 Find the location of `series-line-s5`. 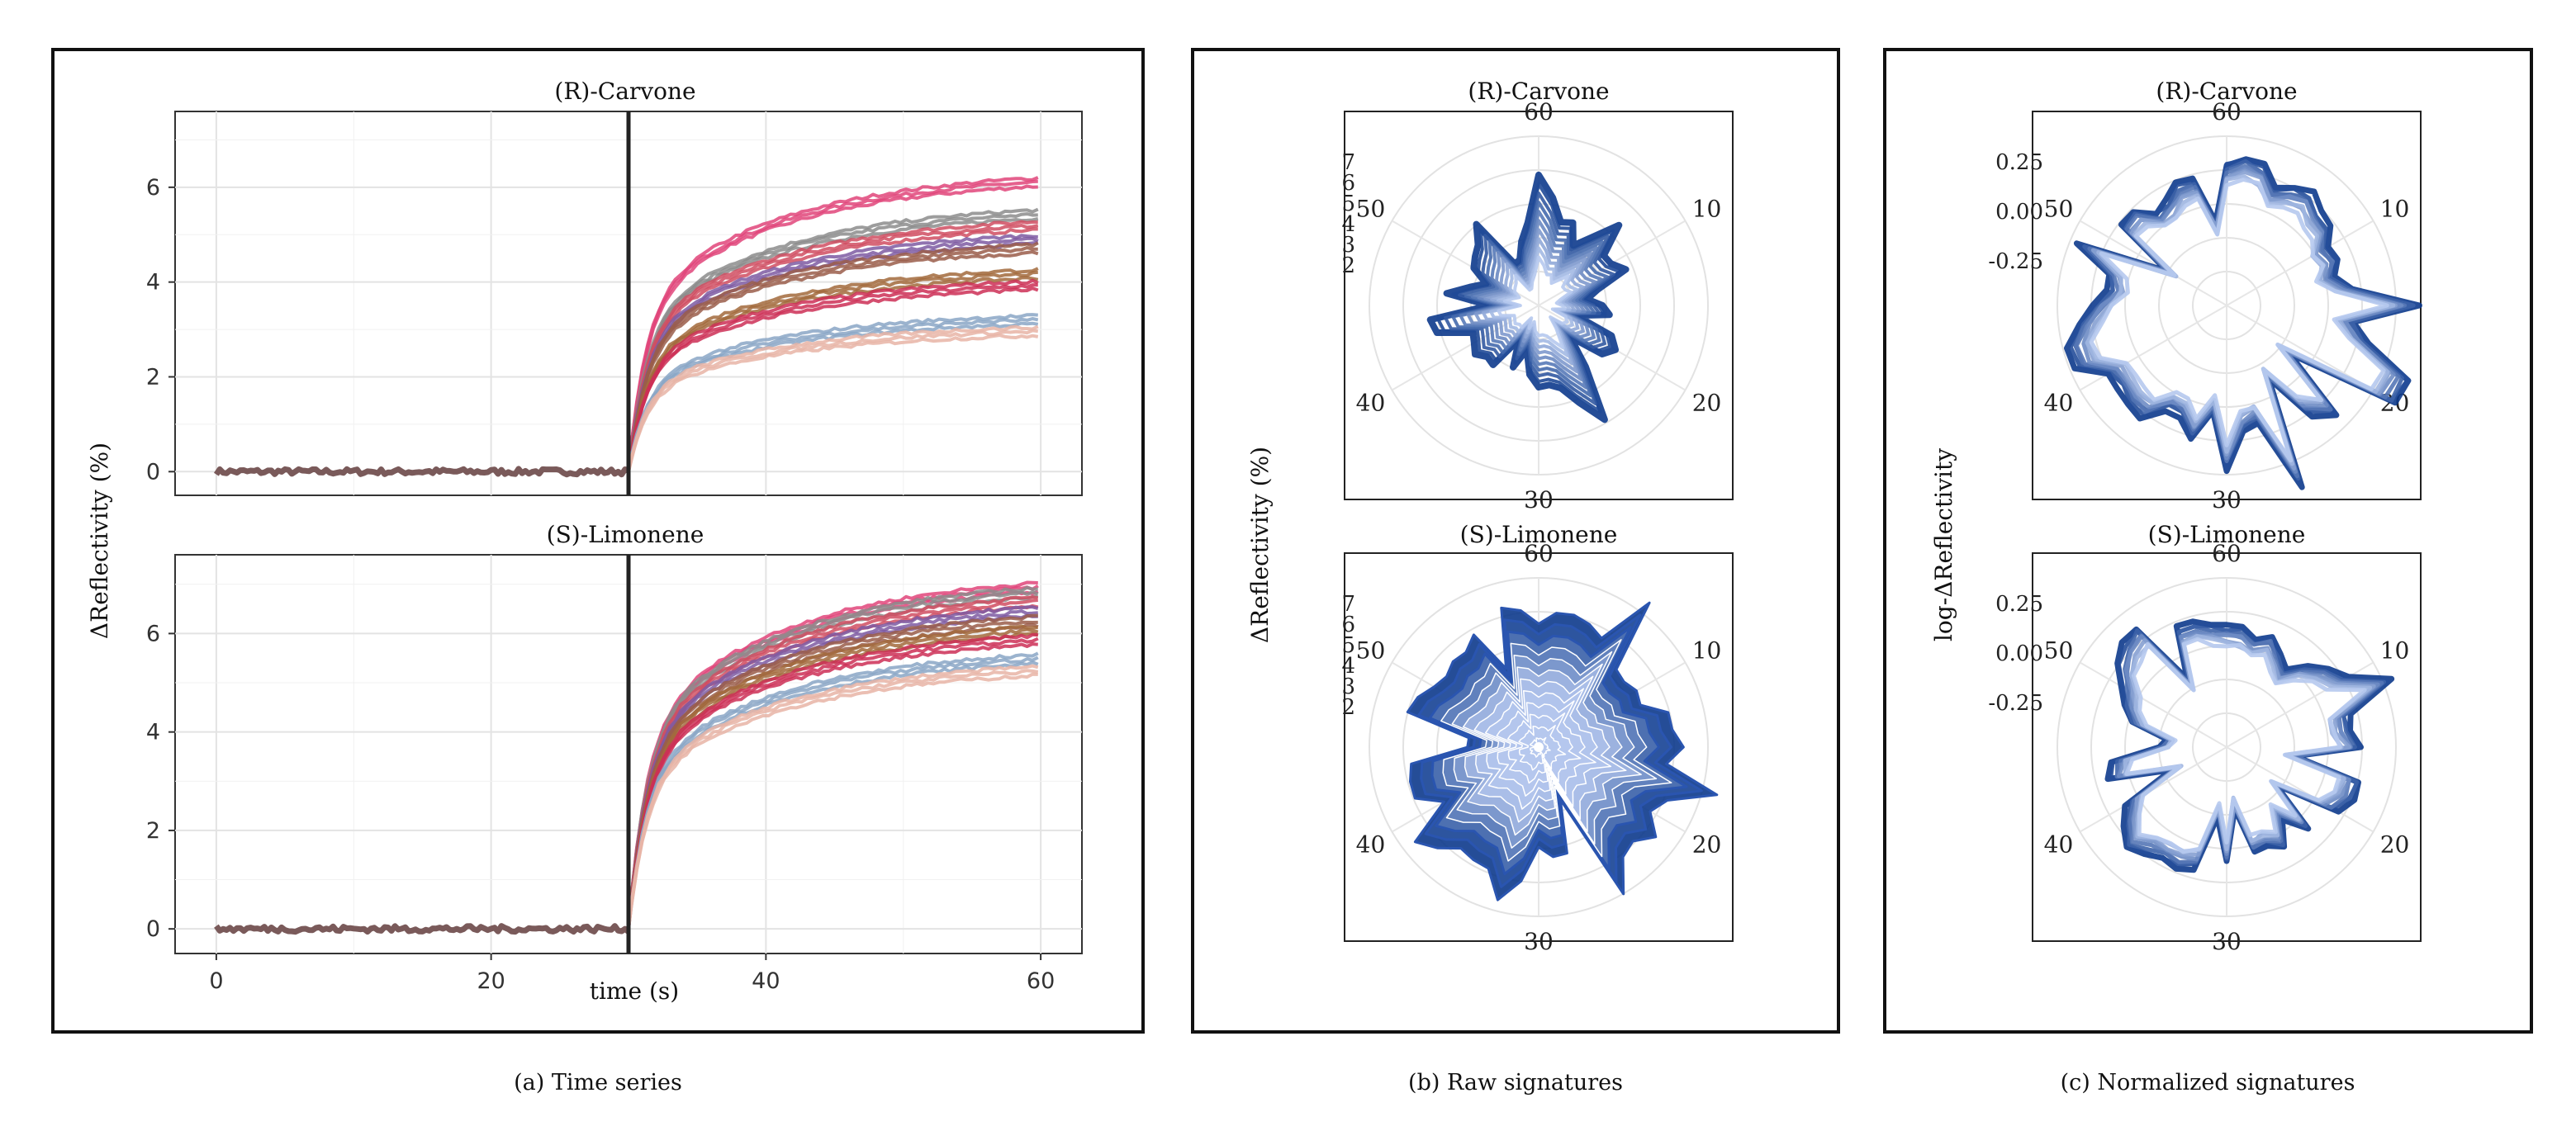

series-line-s5 is located at coordinates (833, 356).